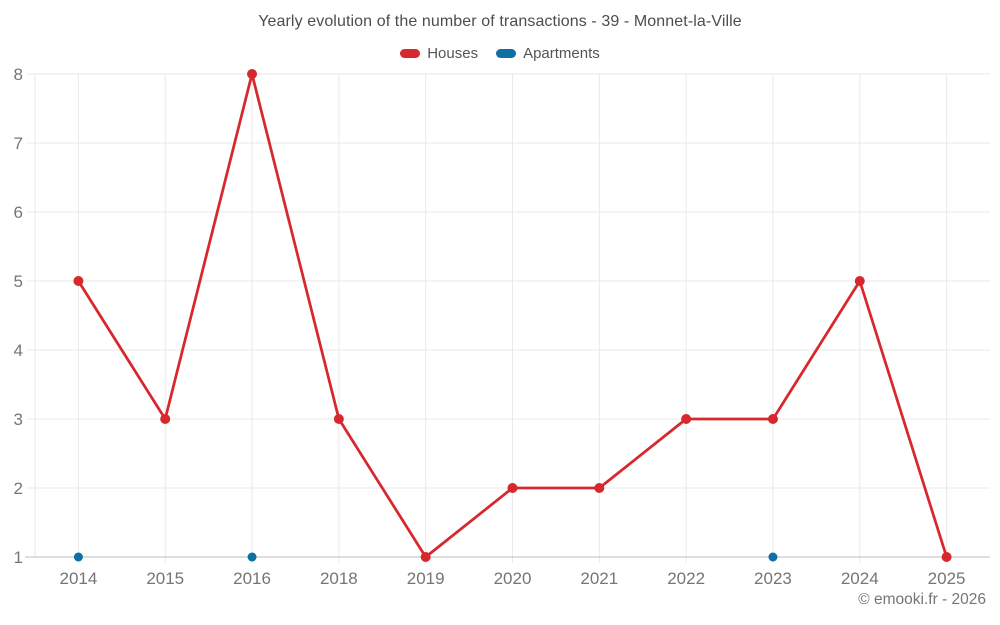  I want to click on data-point-houses-2024, so click(859, 281).